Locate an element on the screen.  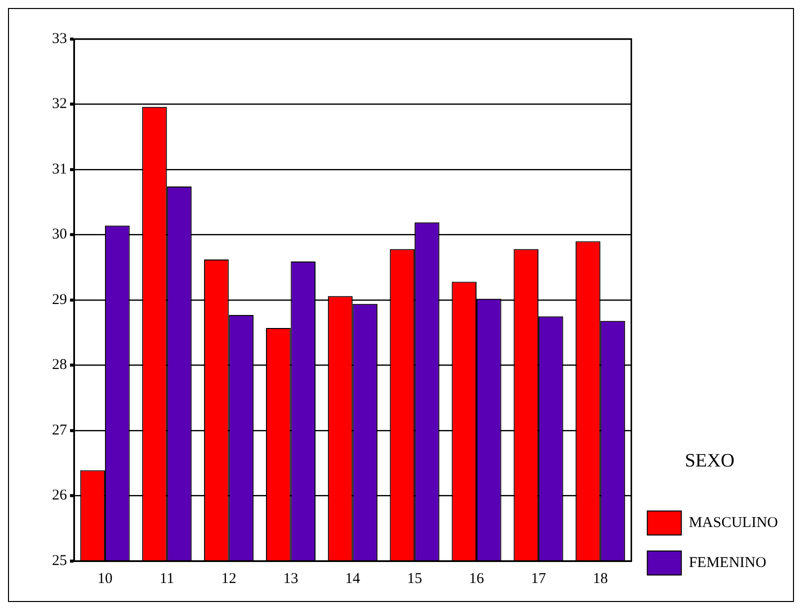
x-tick-label: 12 is located at coordinates (228, 578).